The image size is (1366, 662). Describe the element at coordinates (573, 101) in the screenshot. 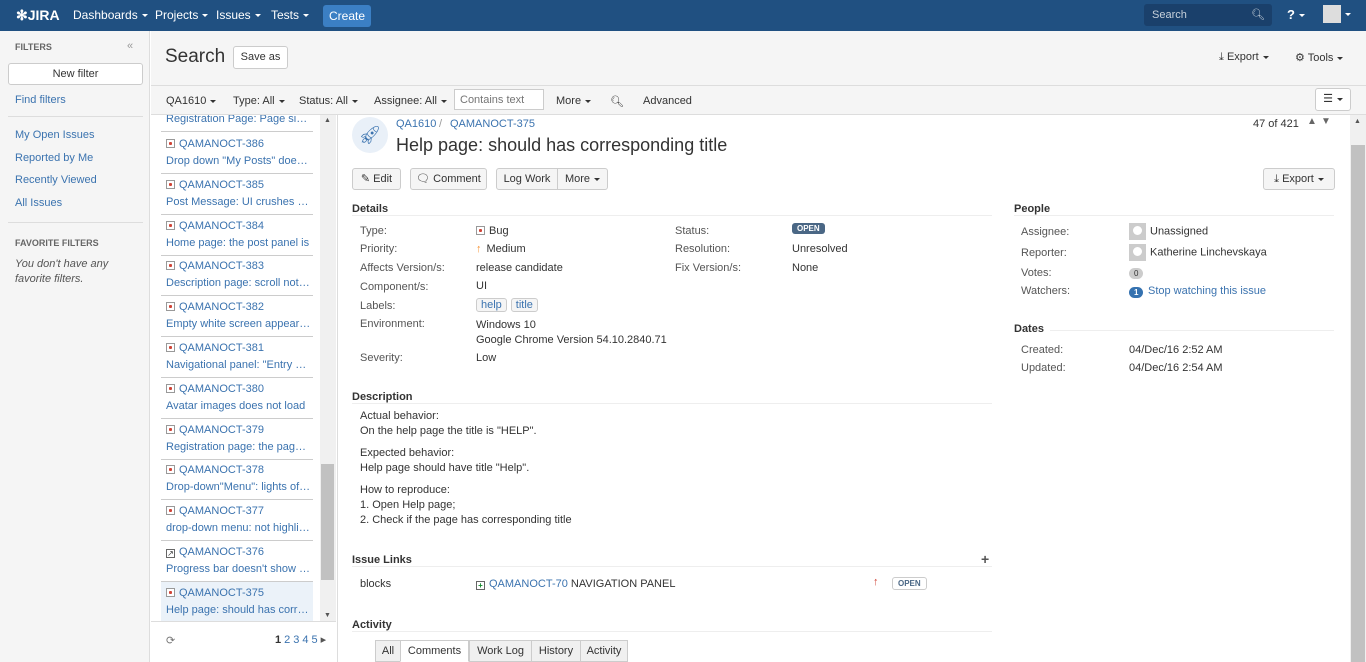

I see `more-filters: More` at that location.